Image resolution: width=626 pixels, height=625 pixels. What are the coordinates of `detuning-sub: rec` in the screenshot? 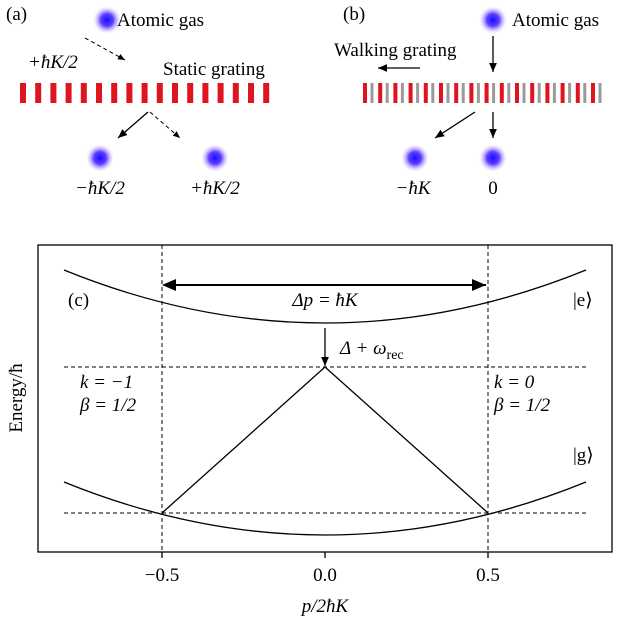 It's located at (395, 355).